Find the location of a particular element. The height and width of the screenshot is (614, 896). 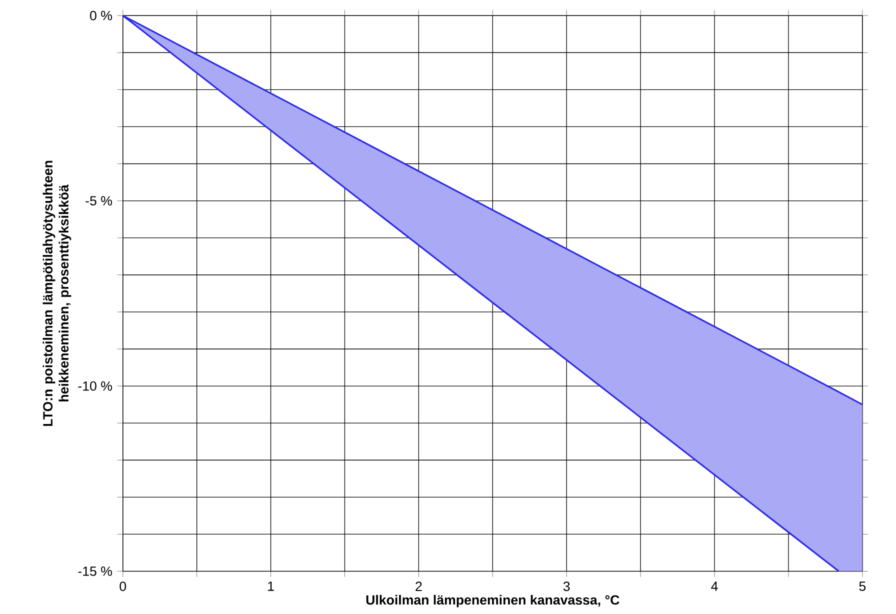

y-tick-label: 0 % is located at coordinates (101, 15).